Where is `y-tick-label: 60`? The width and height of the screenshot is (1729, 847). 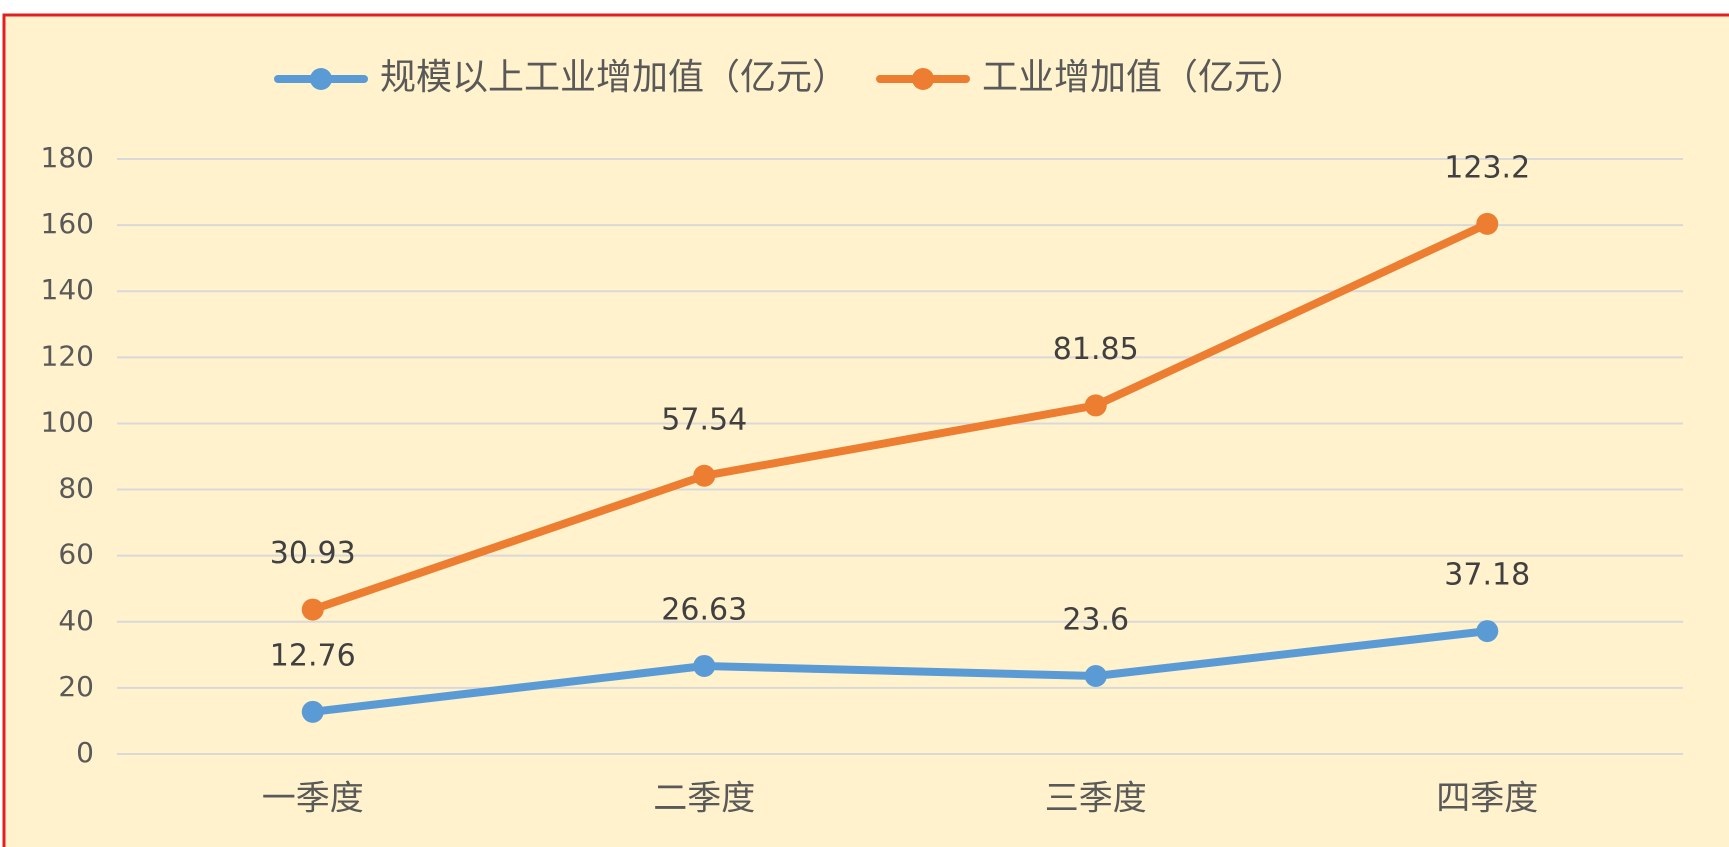 y-tick-label: 60 is located at coordinates (76, 554).